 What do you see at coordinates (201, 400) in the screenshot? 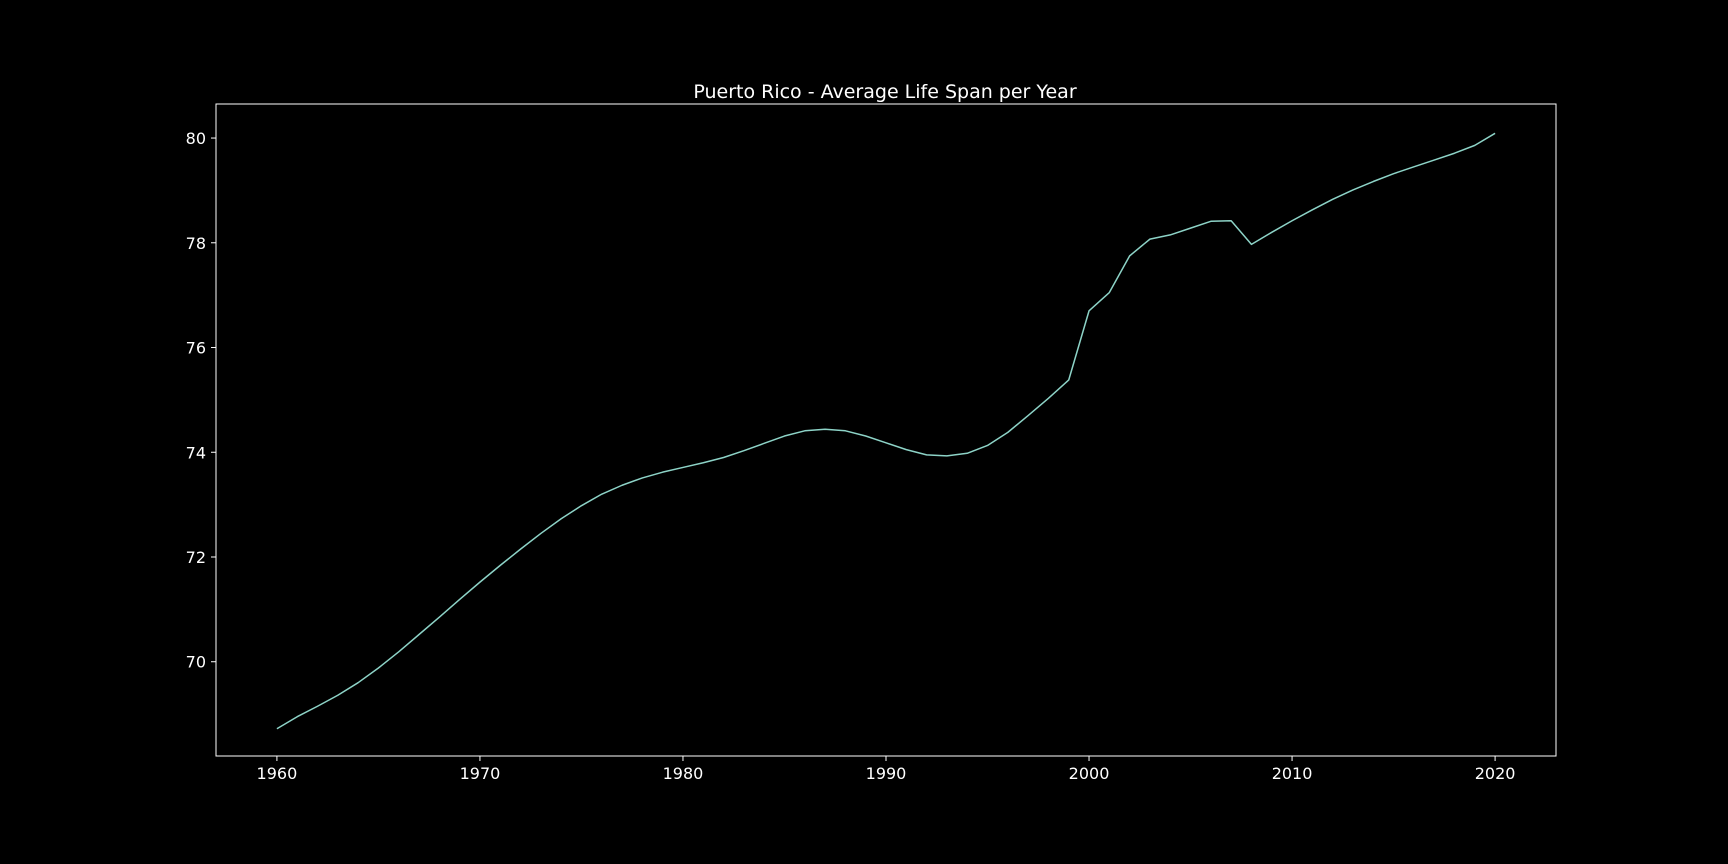
I see `y-axis: 70 72 74 76 78 80` at bounding box center [201, 400].